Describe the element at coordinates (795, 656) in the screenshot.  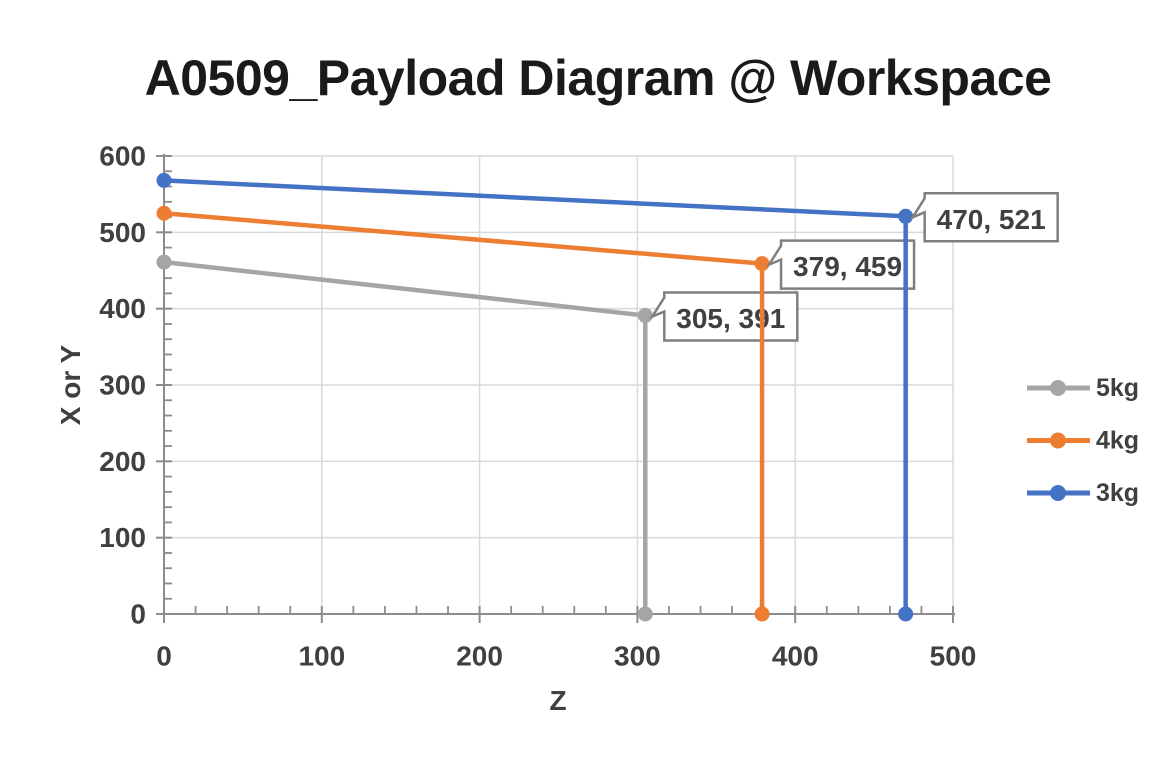
I see `x-tick-label: 400` at that location.